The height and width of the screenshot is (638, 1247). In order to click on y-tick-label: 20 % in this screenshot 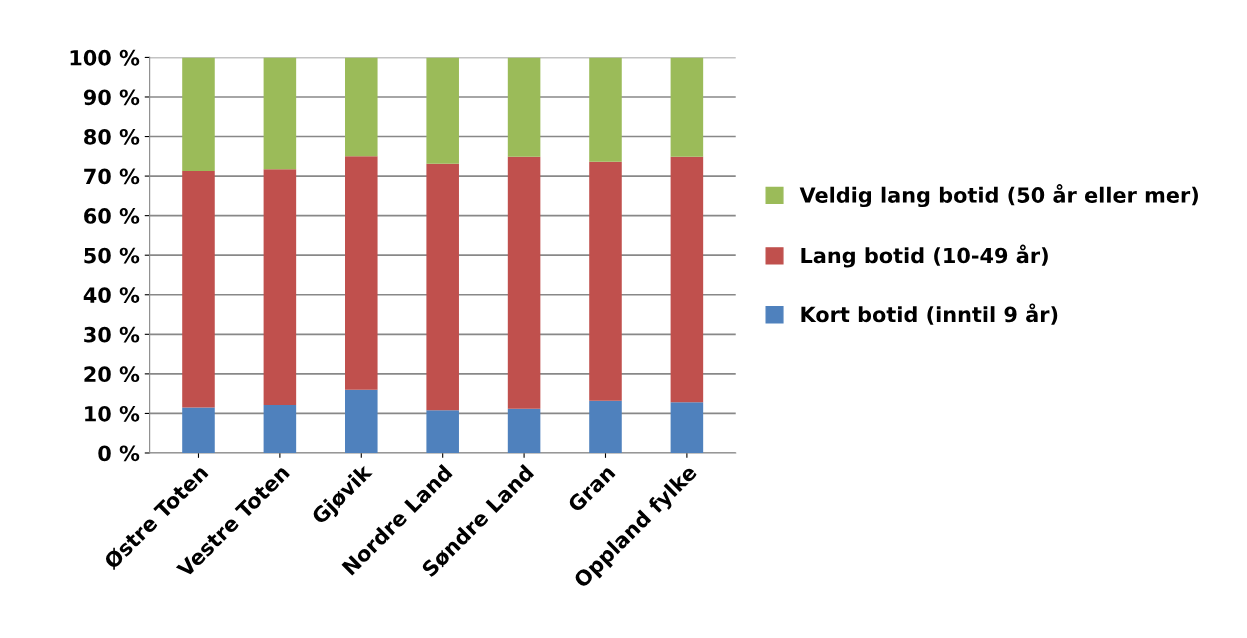, I will do `click(112, 374)`.